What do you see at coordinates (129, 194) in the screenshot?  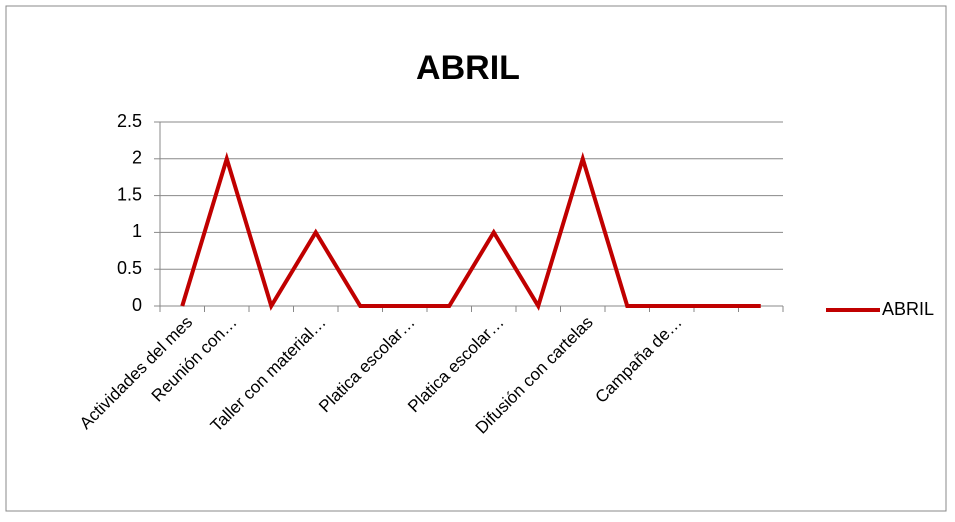 I see `y-tick-label: 1.5` at bounding box center [129, 194].